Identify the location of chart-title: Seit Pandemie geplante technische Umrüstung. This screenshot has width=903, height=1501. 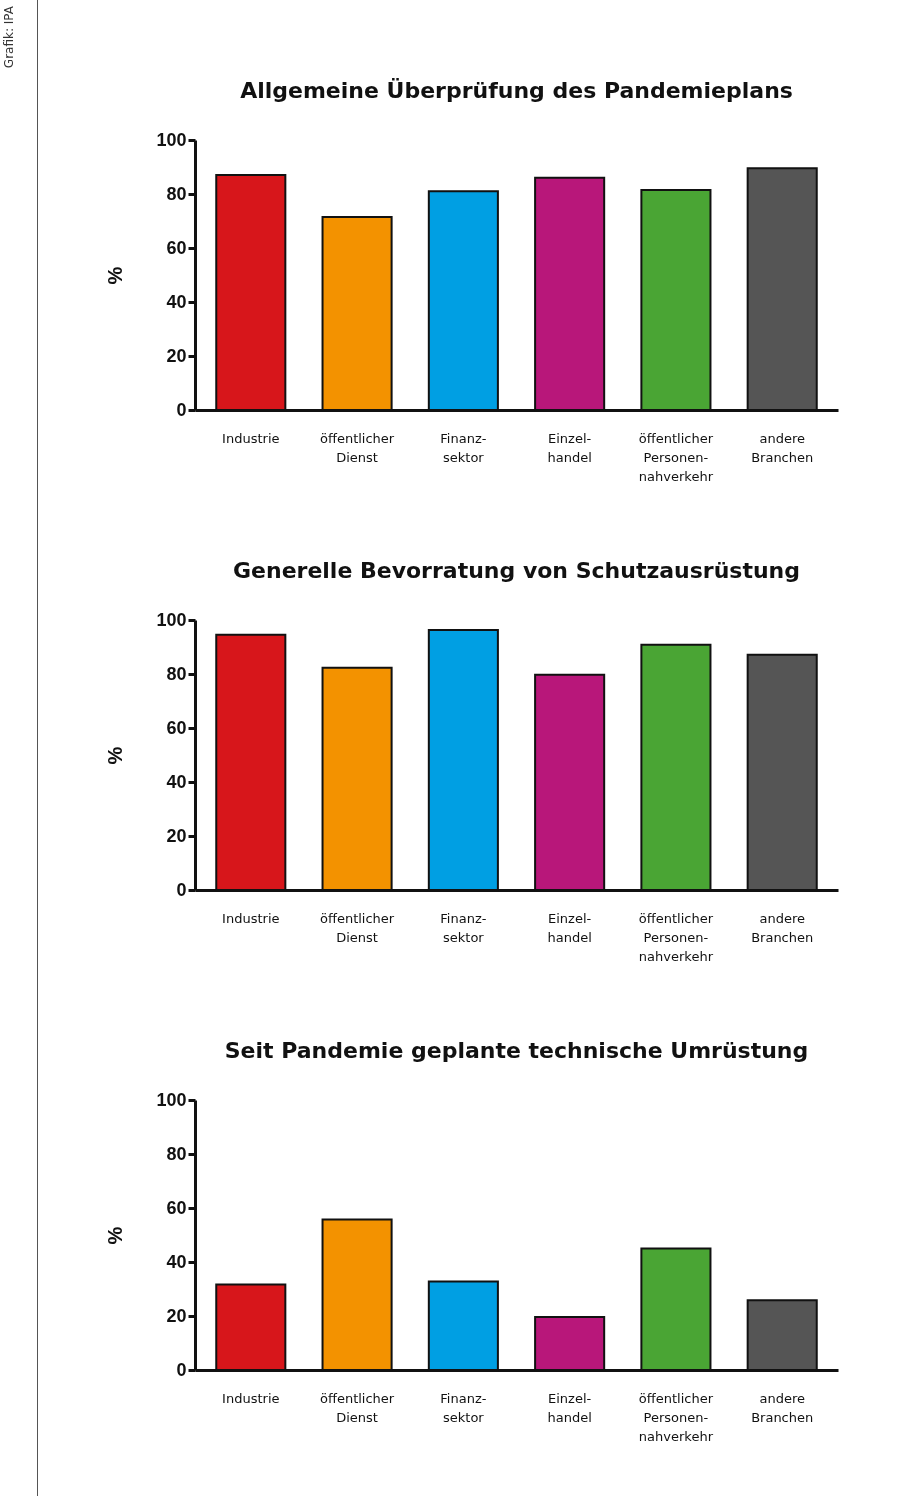
(516, 1050).